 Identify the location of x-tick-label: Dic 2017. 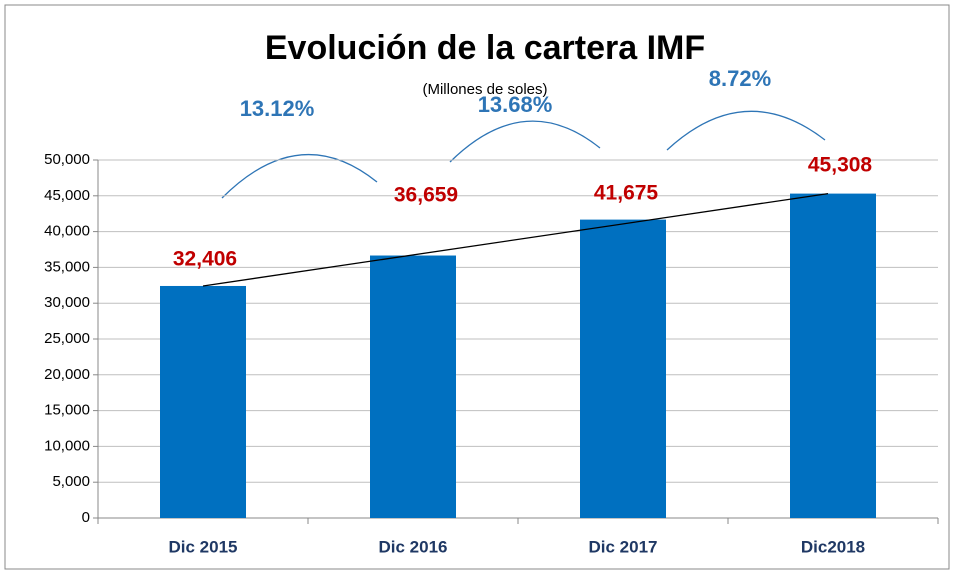
(623, 546).